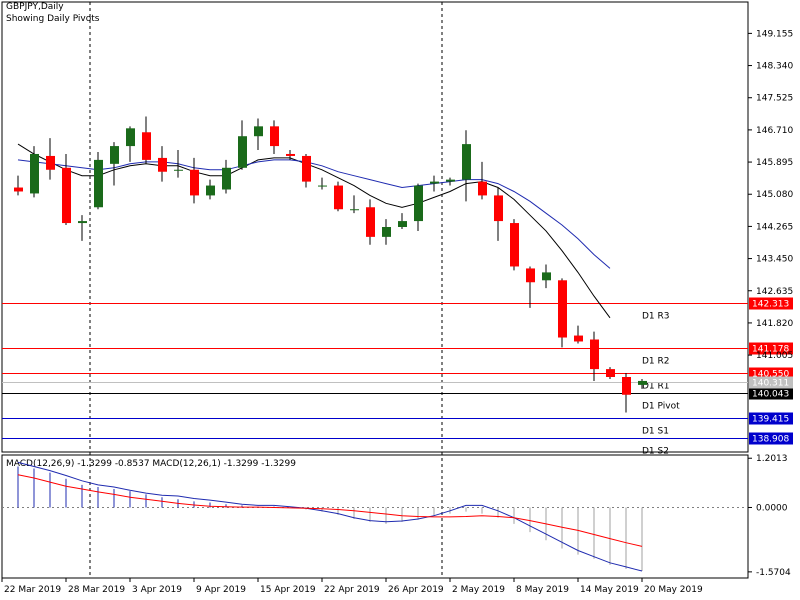 This screenshot has height=600, width=800. I want to click on time-axis-label: 15 Apr 2019, so click(288, 590).